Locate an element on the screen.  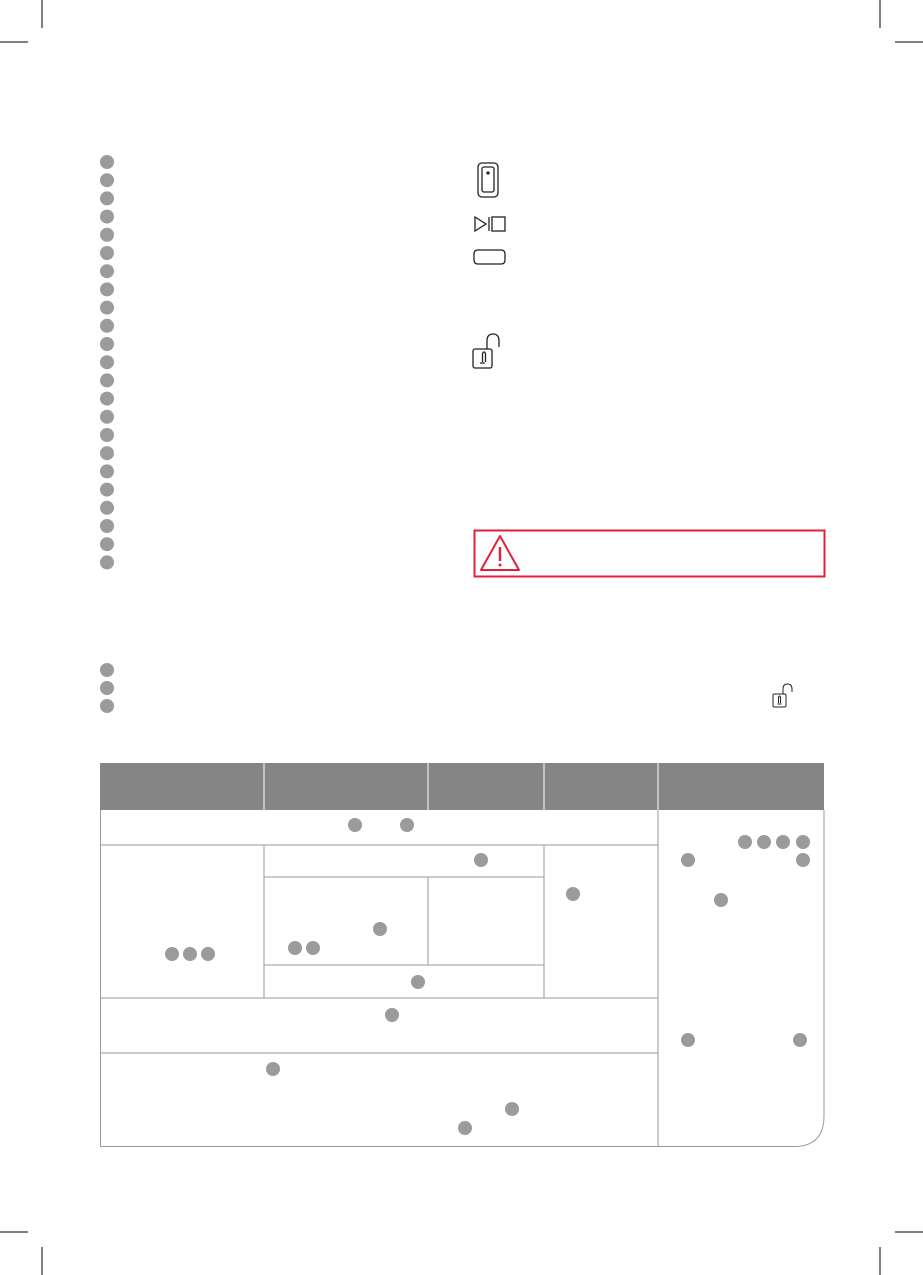
lock-icon-small is located at coordinates (782, 695).